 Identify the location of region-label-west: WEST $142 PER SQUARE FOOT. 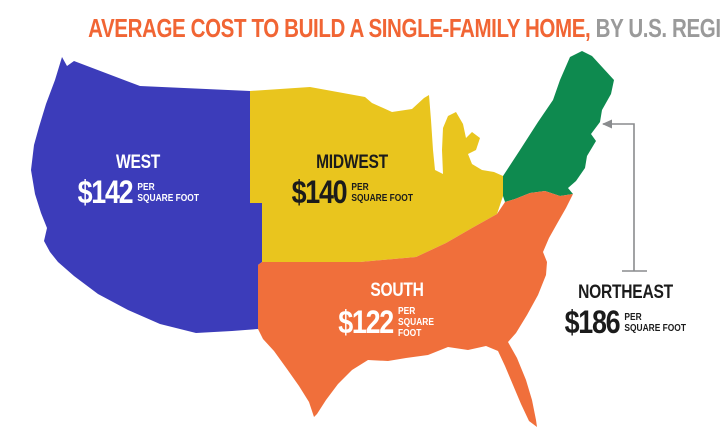
(138, 181).